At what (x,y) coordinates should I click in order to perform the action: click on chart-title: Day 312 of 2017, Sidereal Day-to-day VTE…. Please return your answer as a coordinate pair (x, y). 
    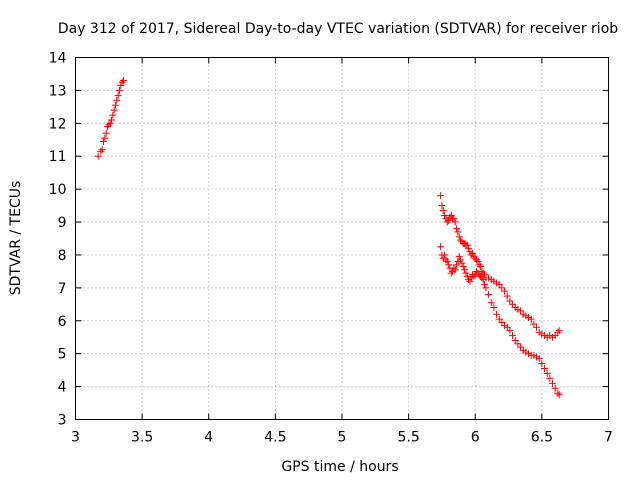
    Looking at the image, I should click on (338, 29).